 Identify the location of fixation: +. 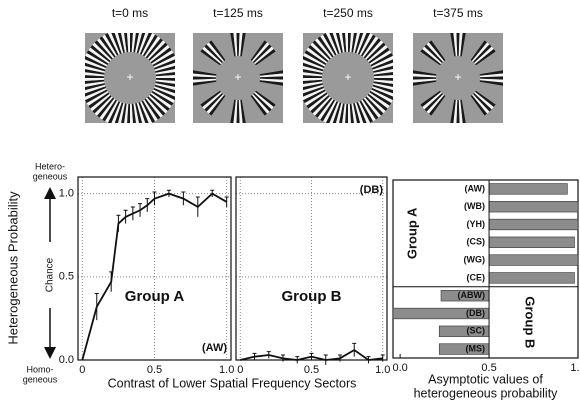
(457, 77).